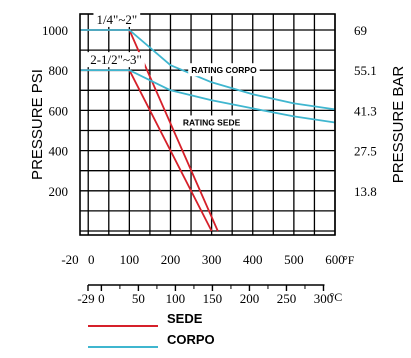 This screenshot has width=411, height=358. Describe the element at coordinates (37, 124) in the screenshot. I see `y-axis-title-left: PRESSURE PSI` at that location.